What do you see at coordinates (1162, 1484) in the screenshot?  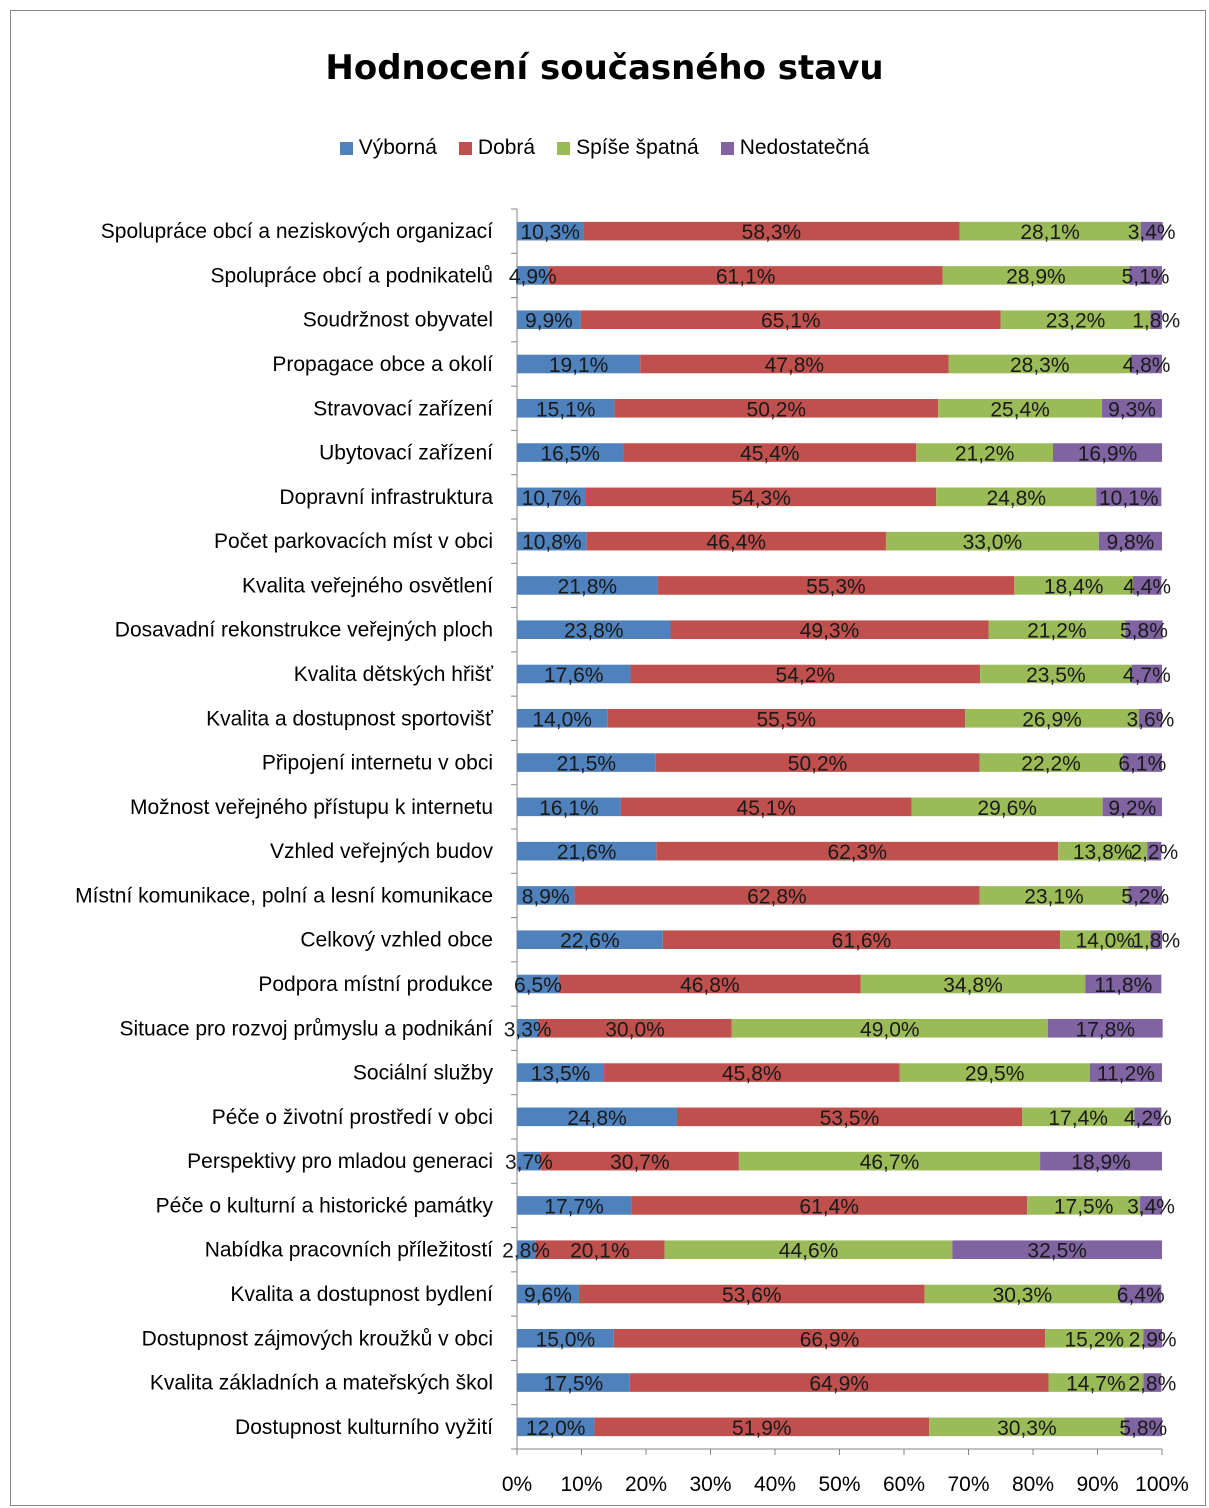 I see `x-tick-label: 100%` at bounding box center [1162, 1484].